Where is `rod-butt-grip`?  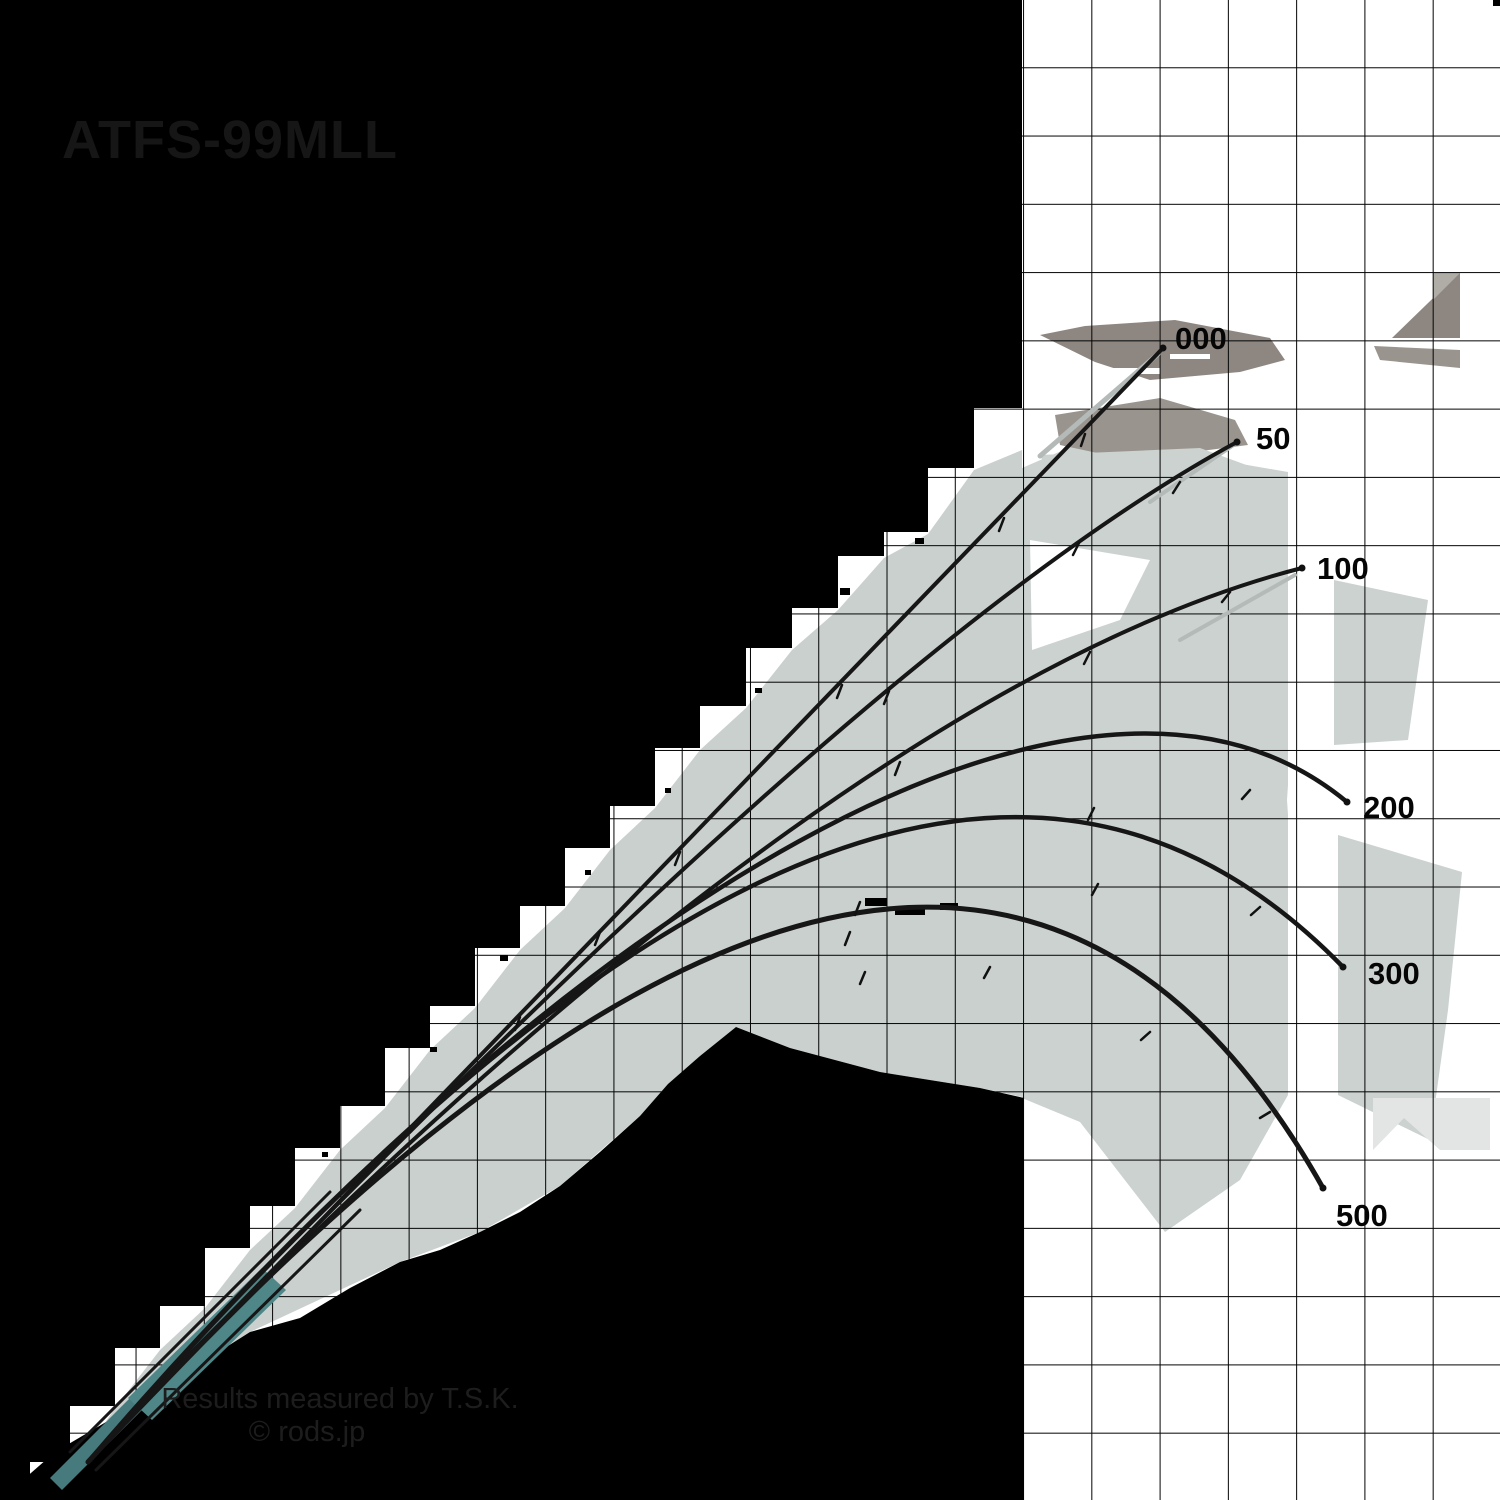 rod-butt-grip is located at coordinates (100, 1440).